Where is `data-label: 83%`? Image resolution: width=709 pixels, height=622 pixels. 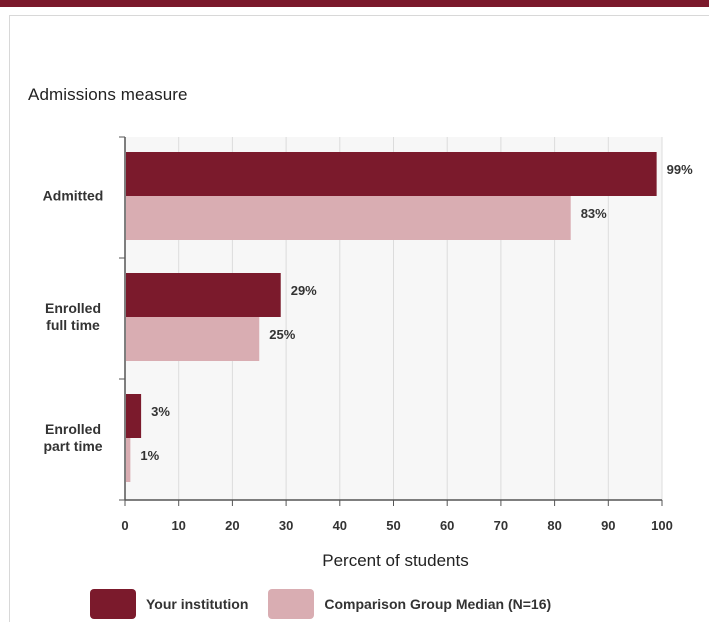 data-label: 83% is located at coordinates (594, 213).